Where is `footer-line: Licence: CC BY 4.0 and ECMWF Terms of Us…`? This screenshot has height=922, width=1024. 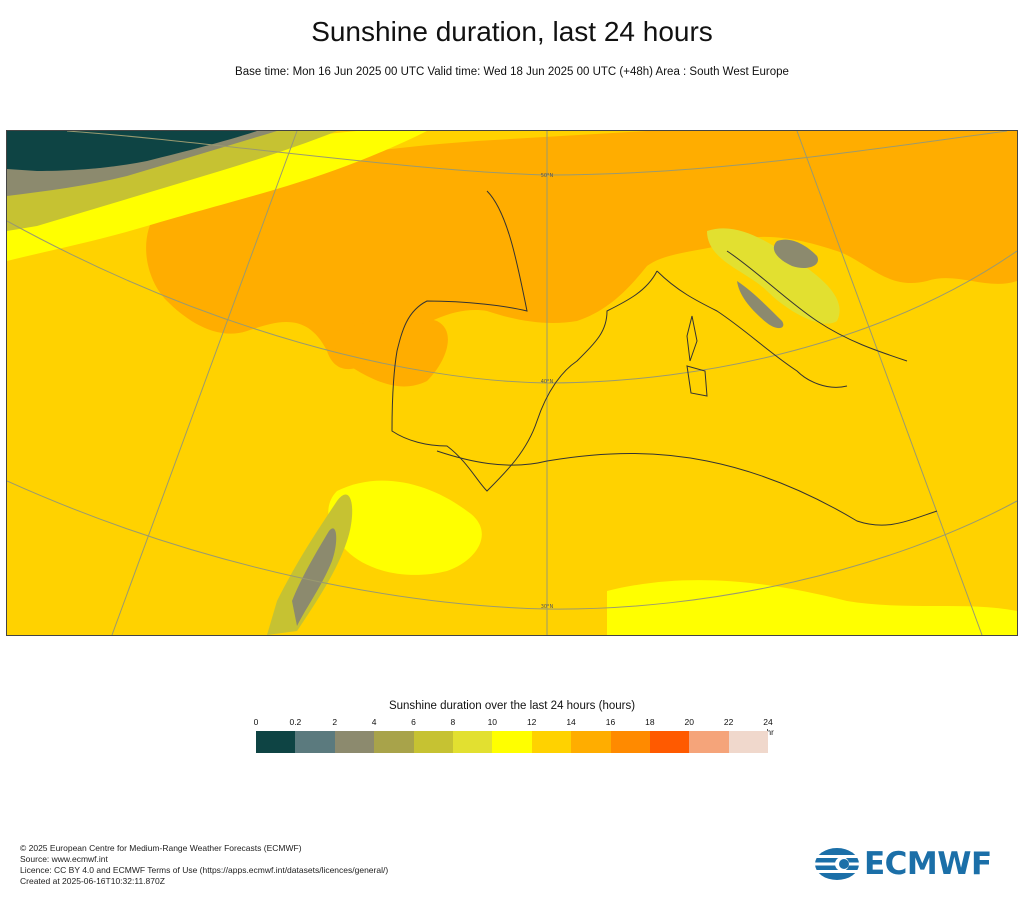
footer-line: Licence: CC BY 4.0 and ECMWF Terms of Us… is located at coordinates (204, 870).